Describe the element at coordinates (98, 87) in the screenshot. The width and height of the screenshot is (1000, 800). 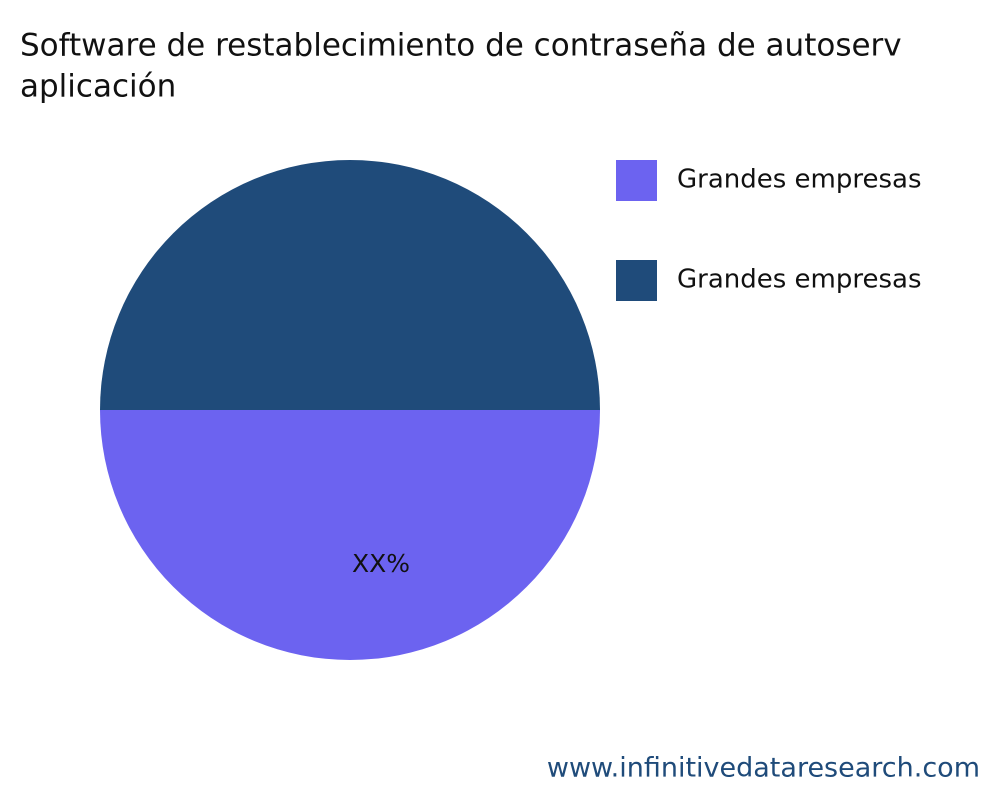
I see `chart-title: aplicación` at that location.